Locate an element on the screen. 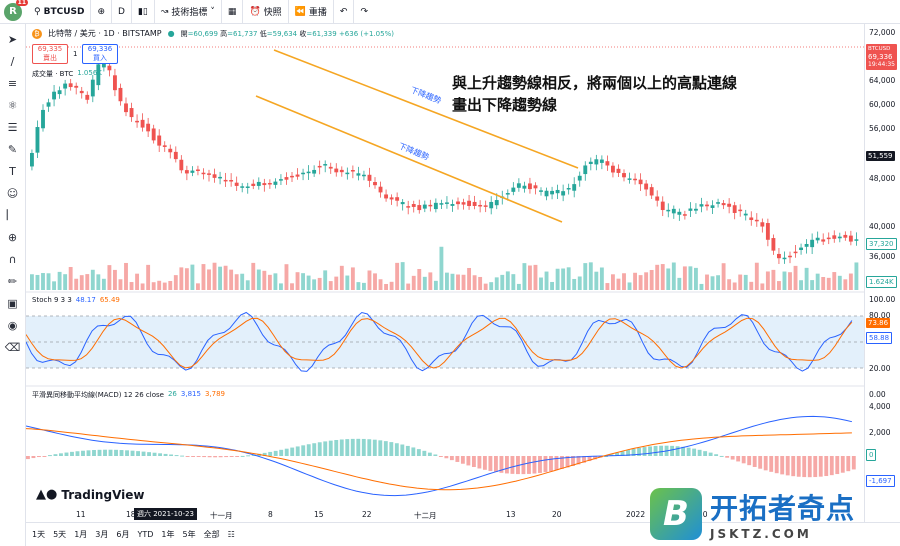  range-1d: 1天 is located at coordinates (39, 534).